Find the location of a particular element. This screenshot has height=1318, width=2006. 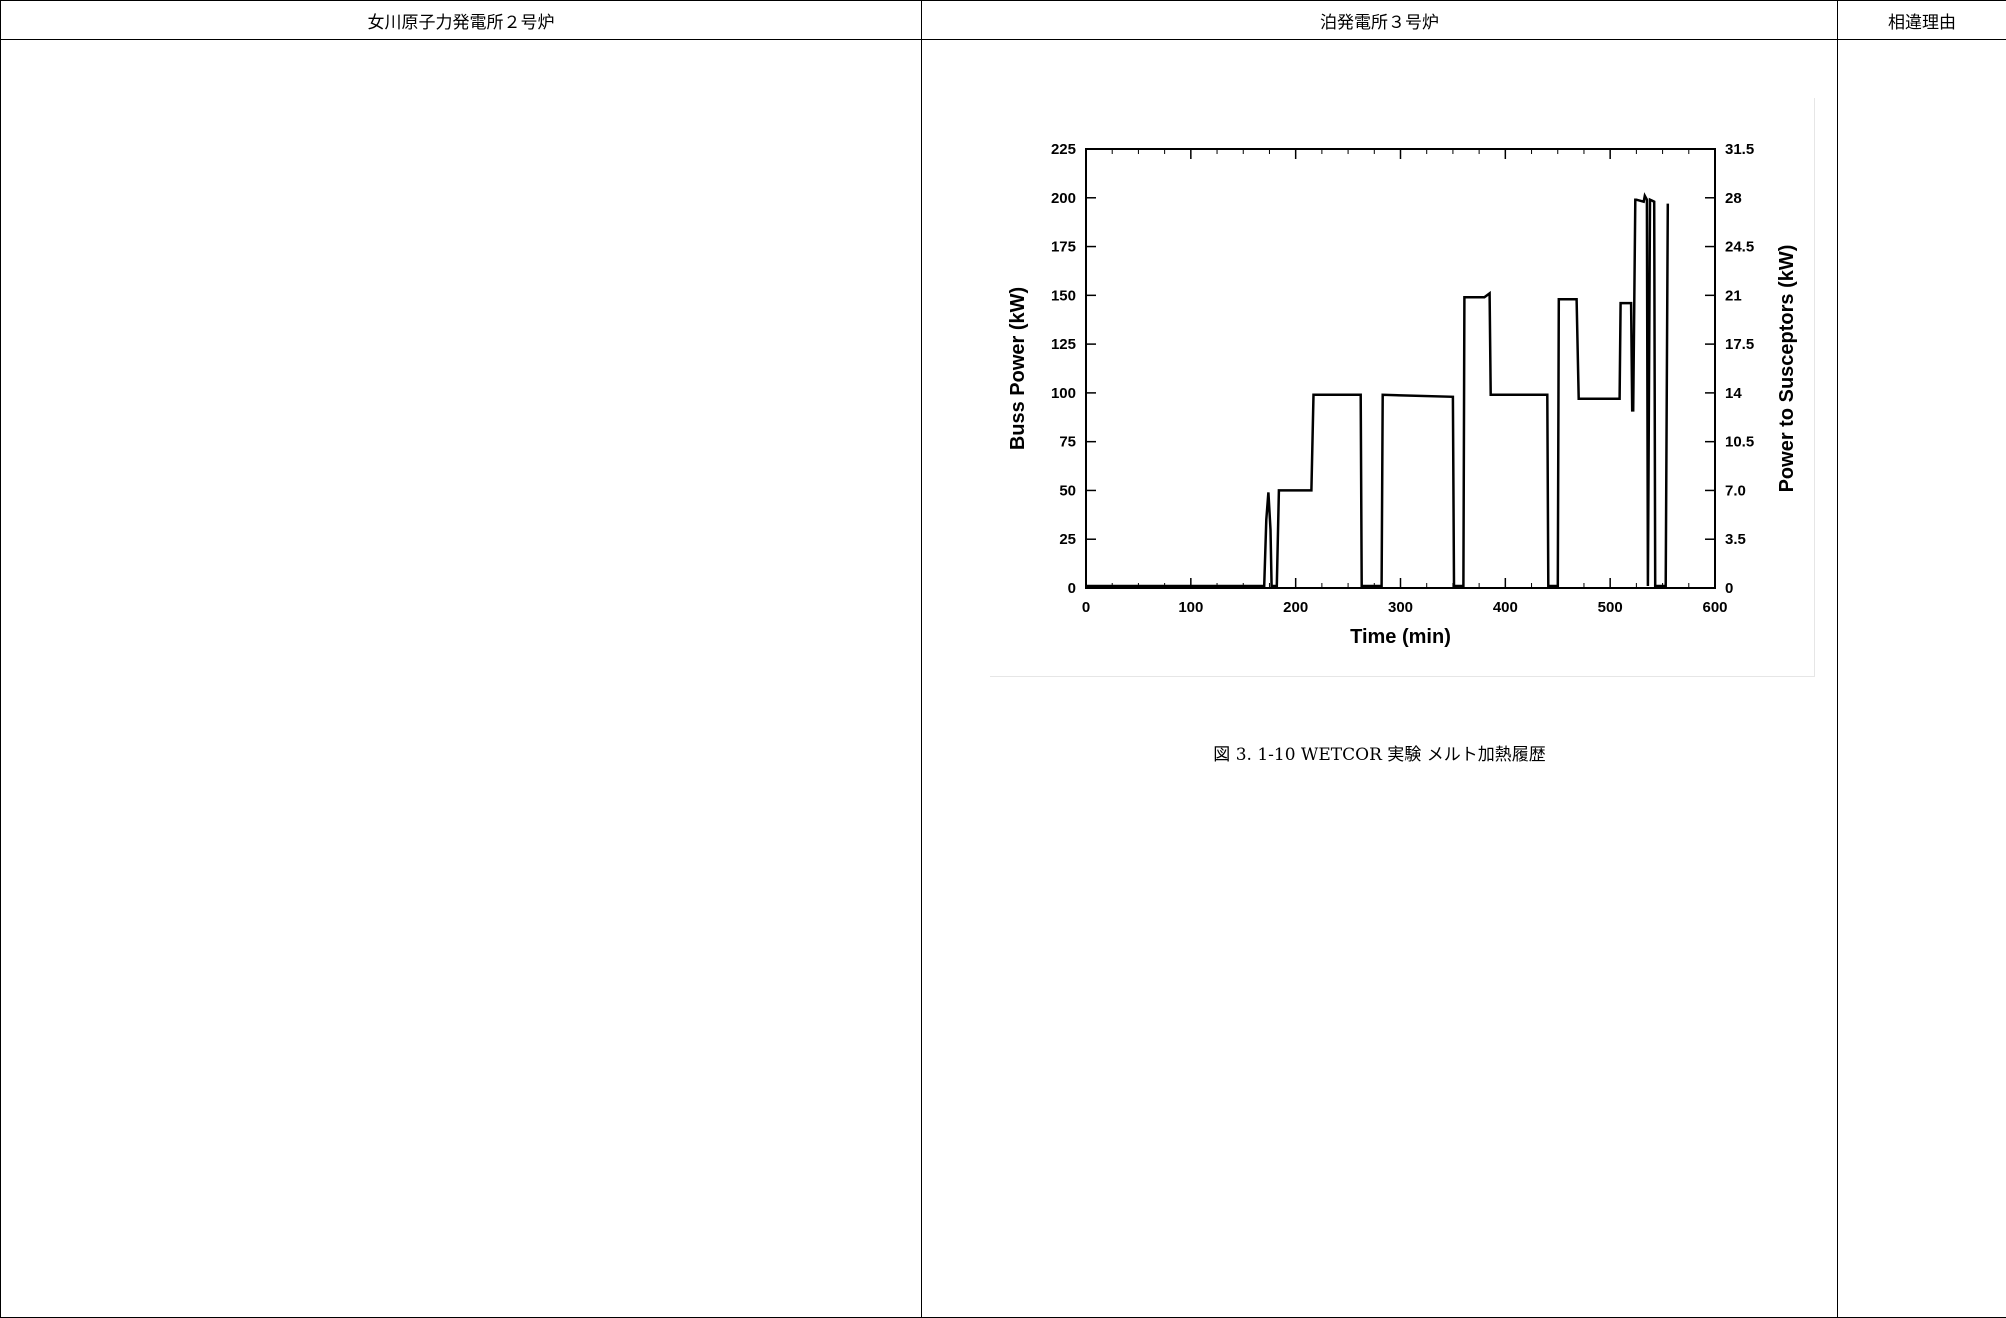

figure-caption: 図 3. 1-10 WETCOR 実験 メルト加熱履歴 is located at coordinates (1379, 755).